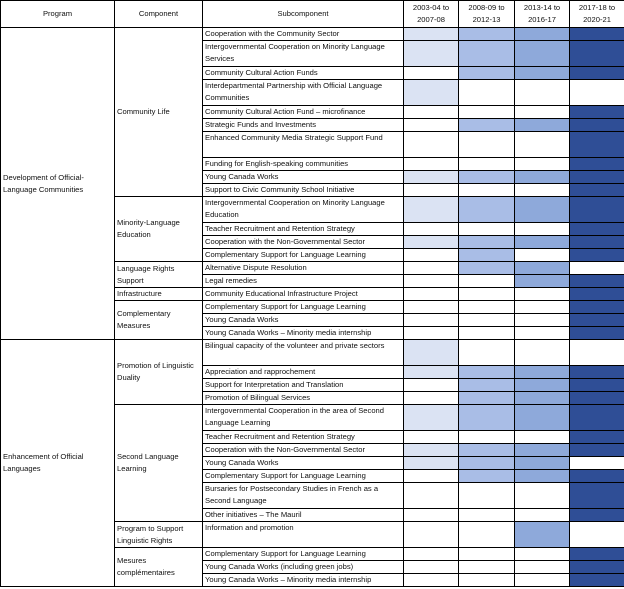 The height and width of the screenshot is (589, 624). I want to click on subcomponent-cell: Appreciation and rapprochement, so click(303, 372).